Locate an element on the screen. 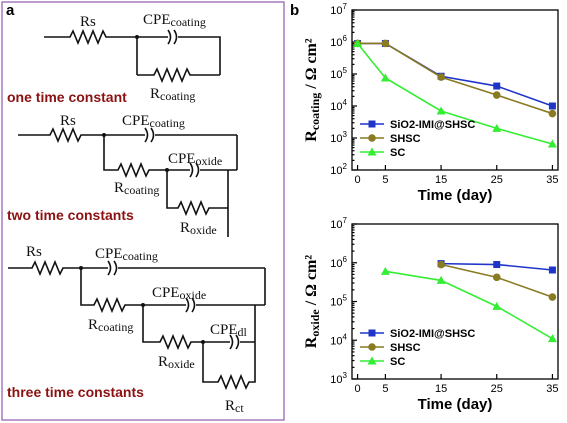 Image resolution: width=567 pixels, height=423 pixels. c1-ytick-label-3: 10⁵ is located at coordinates (338, 73).